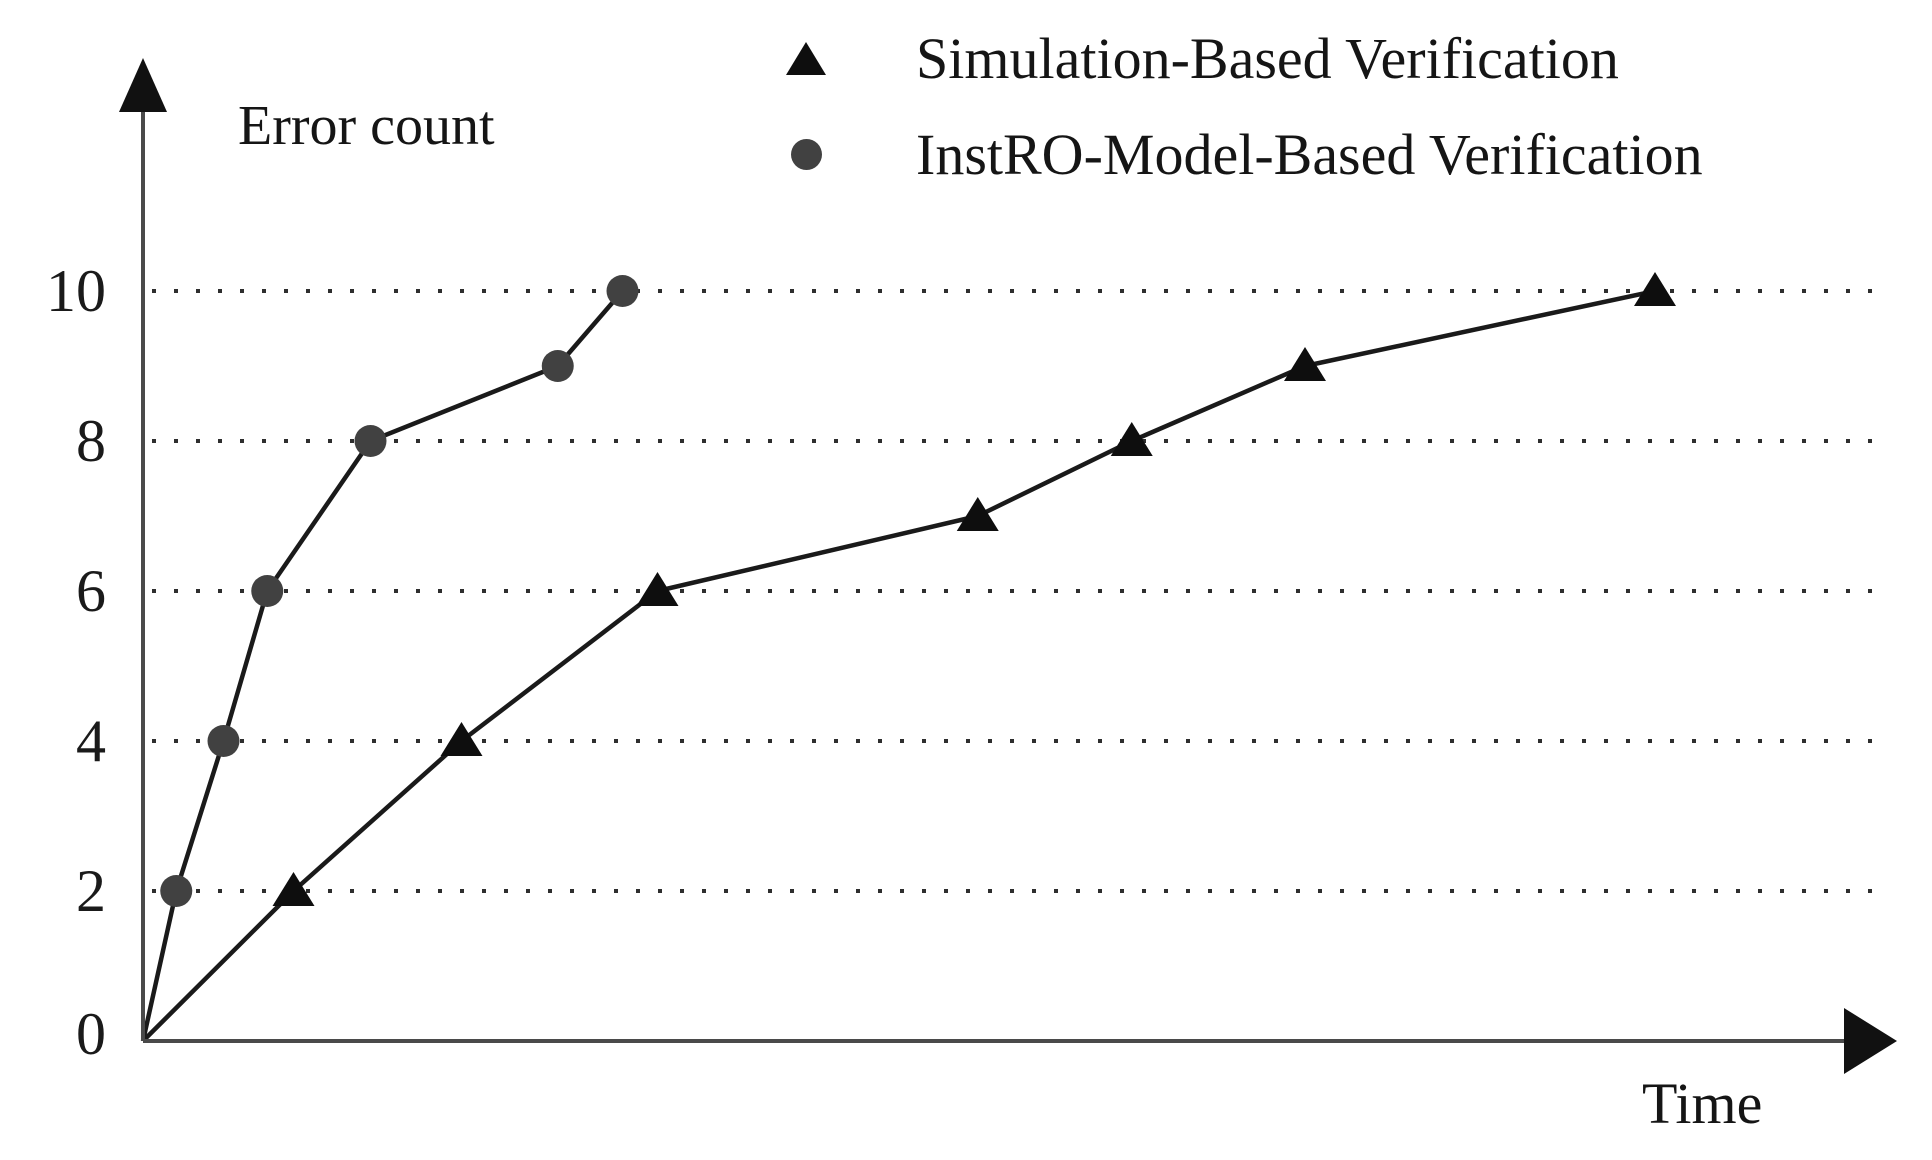 This screenshot has width=1932, height=1160. I want to click on legend-item-simulation: Simulation-Based Verification, so click(1243, 58).